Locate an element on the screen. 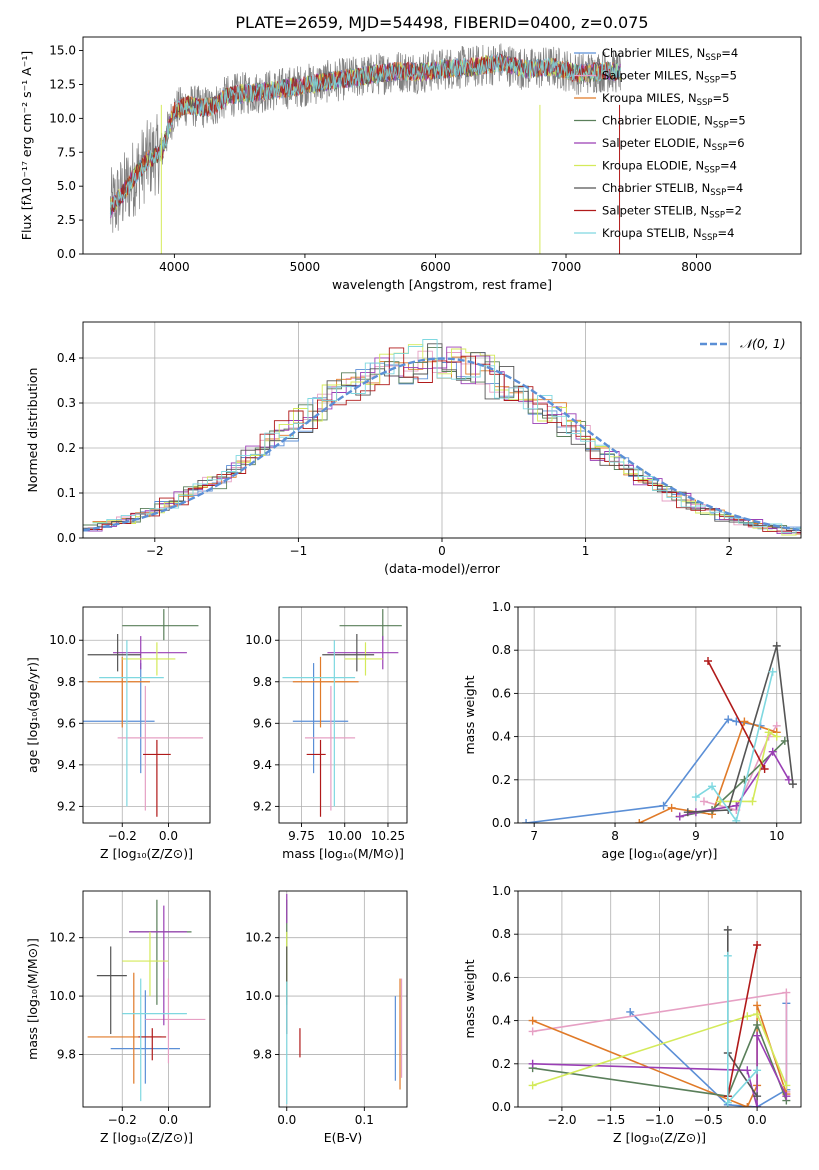  observed-spectrum is located at coordinates (366, 138).